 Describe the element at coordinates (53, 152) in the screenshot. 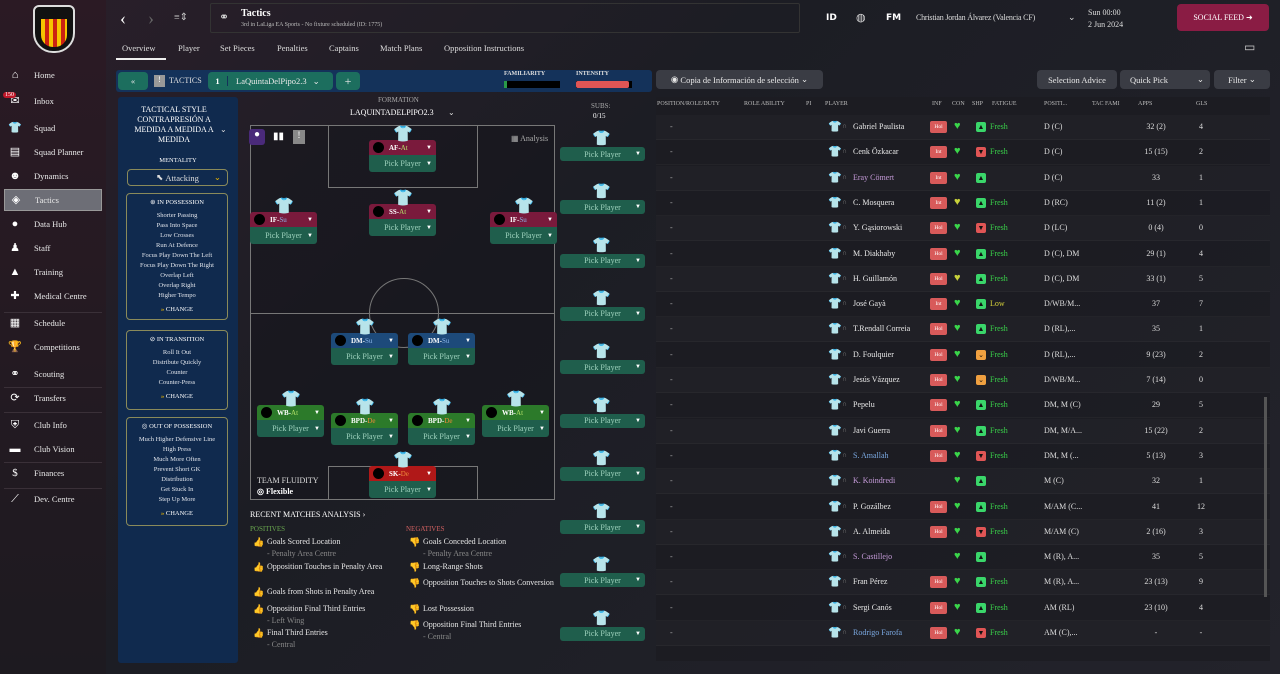

I see `sidebar-item-squad-planner: ▤ Squad Planner` at that location.